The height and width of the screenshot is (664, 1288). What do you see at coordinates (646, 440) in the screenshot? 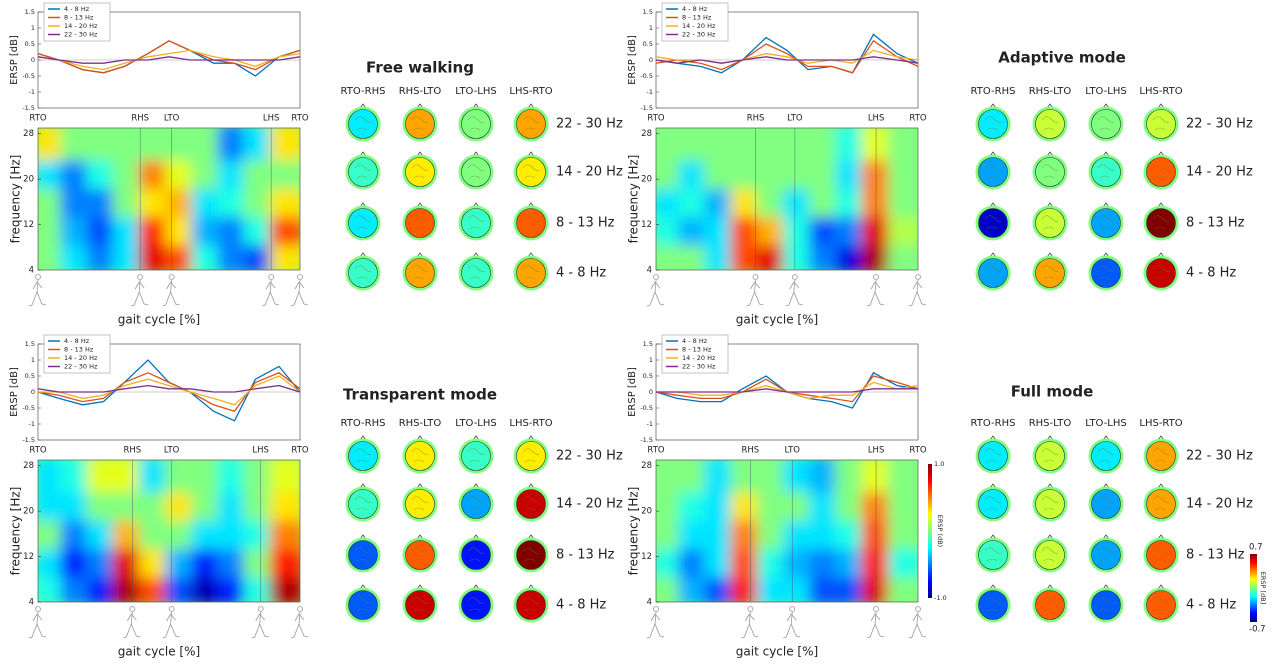
I see `y-tick-label: -1.5` at bounding box center [646, 440].